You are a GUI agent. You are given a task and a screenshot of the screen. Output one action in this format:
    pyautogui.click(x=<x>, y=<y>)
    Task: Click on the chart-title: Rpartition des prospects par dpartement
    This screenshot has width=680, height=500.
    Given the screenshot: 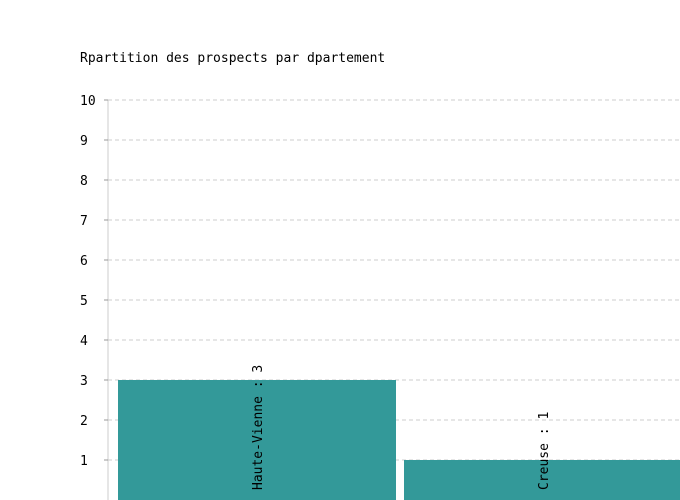 What is the action you would take?
    pyautogui.click(x=232, y=58)
    